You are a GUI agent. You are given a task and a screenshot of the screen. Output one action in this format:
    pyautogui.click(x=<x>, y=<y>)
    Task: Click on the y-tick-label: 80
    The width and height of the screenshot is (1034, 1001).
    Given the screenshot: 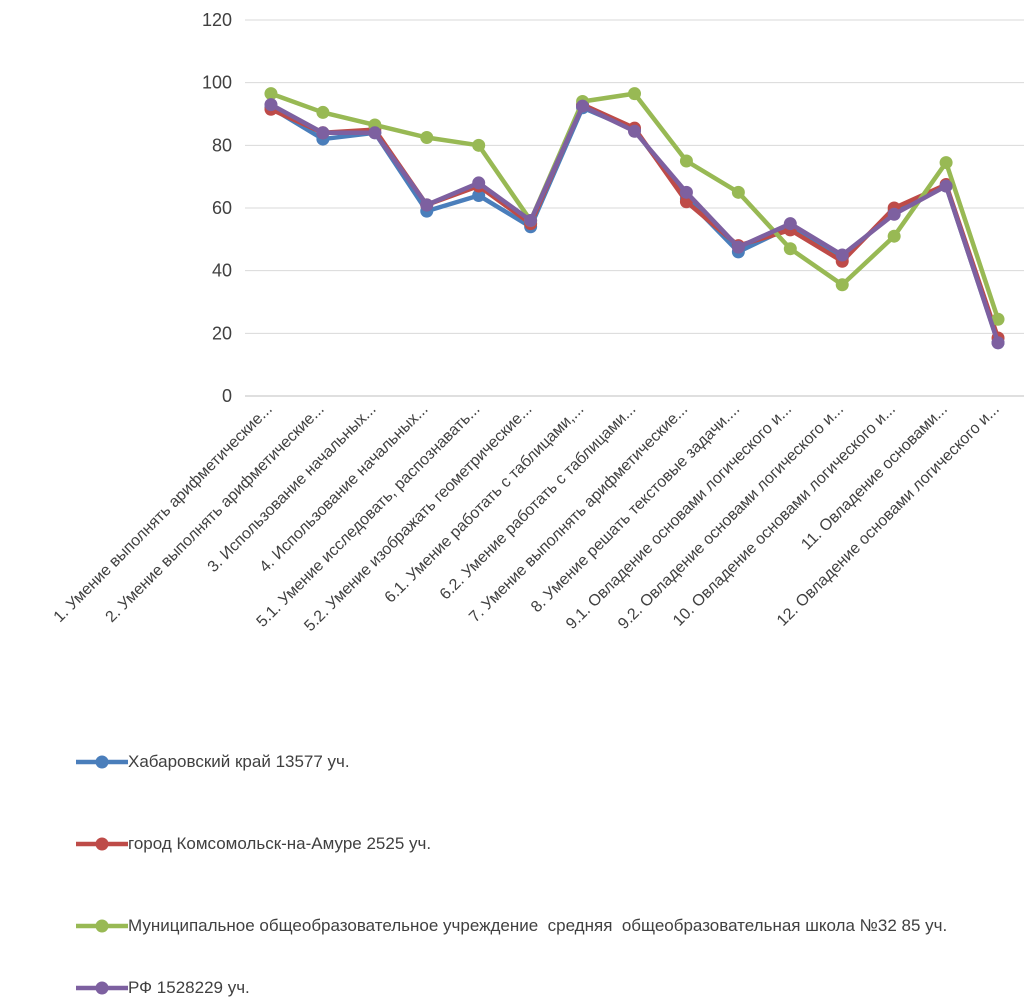 What is the action you would take?
    pyautogui.click(x=222, y=145)
    